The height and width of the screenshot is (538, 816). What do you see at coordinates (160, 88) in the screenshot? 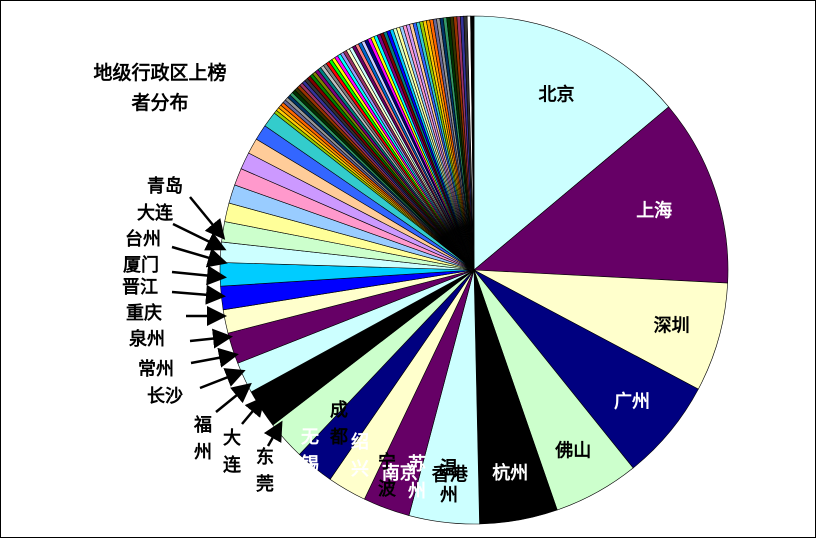
I see `chart-title: 地级行政区上榜 者分布` at bounding box center [160, 88].